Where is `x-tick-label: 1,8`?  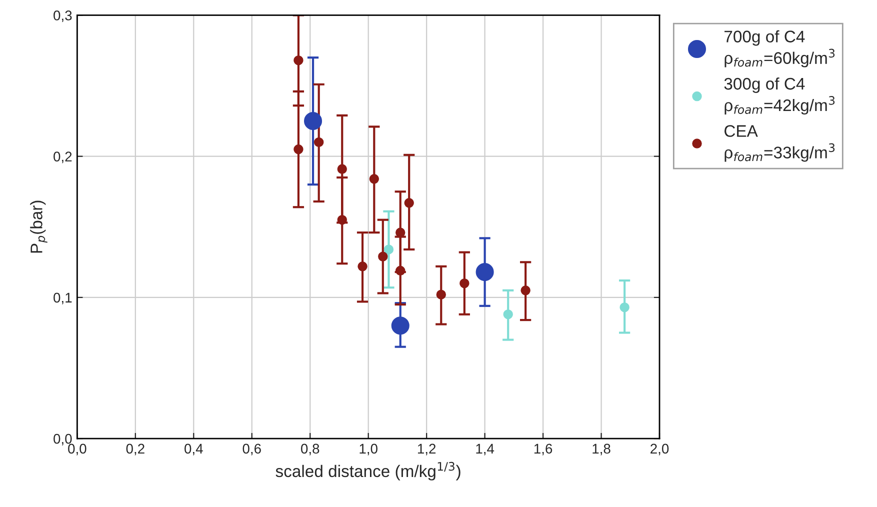 x-tick-label: 1,8 is located at coordinates (601, 450).